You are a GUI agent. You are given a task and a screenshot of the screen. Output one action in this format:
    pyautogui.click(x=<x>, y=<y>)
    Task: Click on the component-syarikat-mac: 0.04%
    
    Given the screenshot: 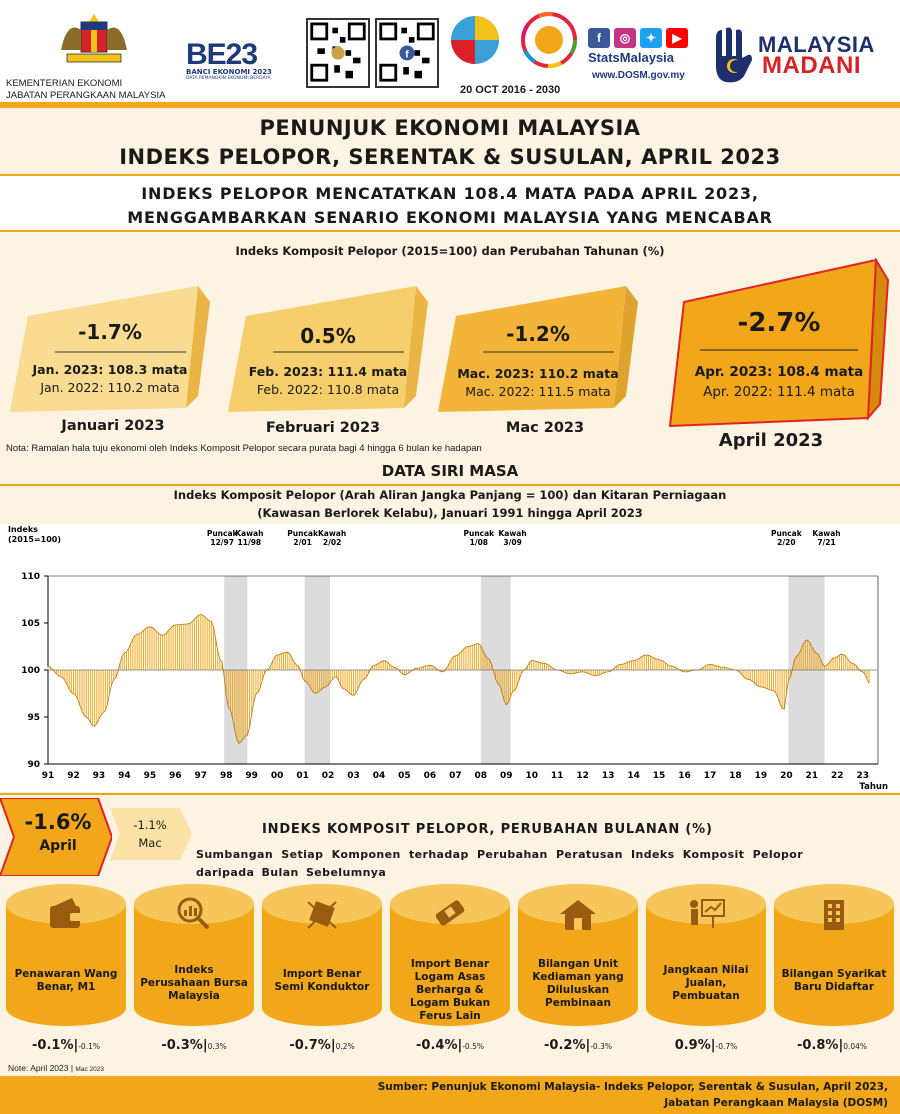 What is the action you would take?
    pyautogui.click(x=855, y=1046)
    